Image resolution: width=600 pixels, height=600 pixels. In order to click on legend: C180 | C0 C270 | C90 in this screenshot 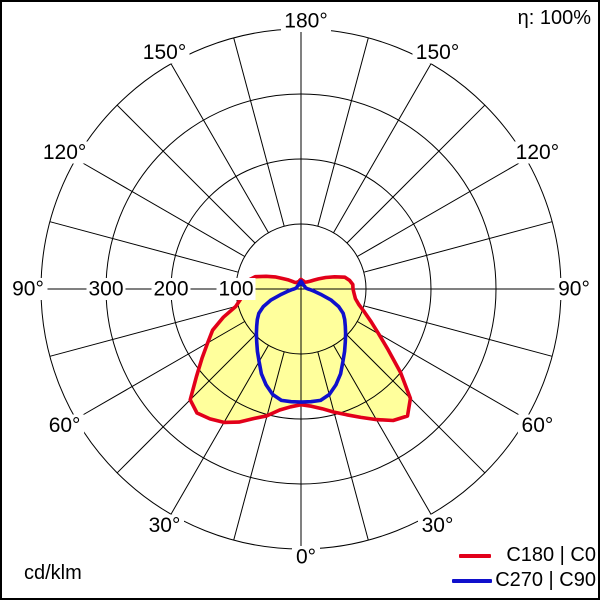, I will do `click(524, 568)`.